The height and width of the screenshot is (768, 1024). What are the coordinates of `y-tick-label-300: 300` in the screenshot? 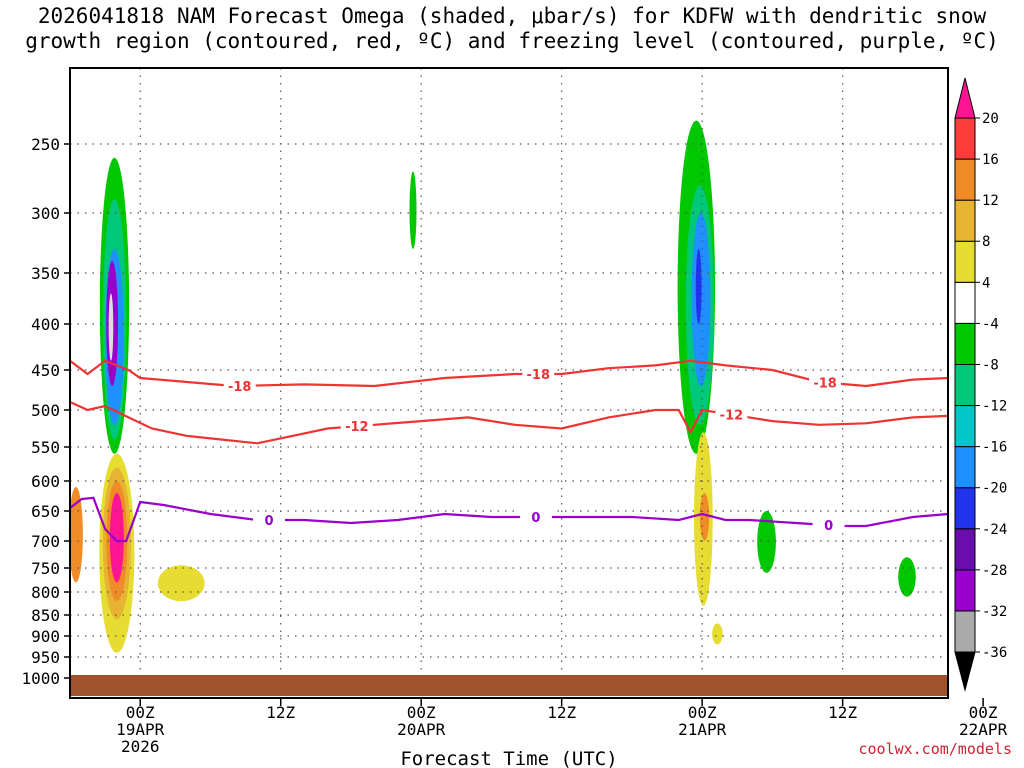 It's located at (45, 213).